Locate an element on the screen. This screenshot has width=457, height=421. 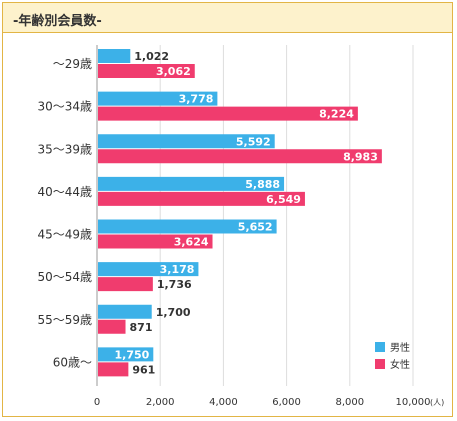
value-label: 8,224 is located at coordinates (336, 114).